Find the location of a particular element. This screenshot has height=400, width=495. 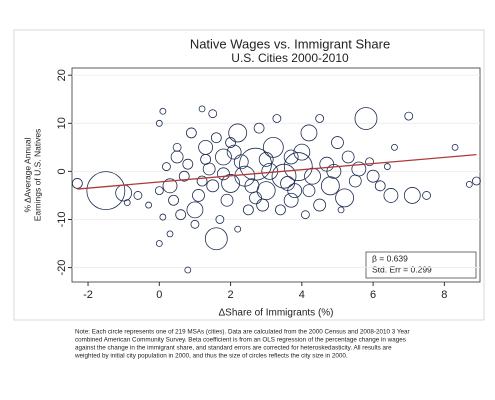

x-axis-label: ΔShare of Immigrants (%) is located at coordinates (275, 313).